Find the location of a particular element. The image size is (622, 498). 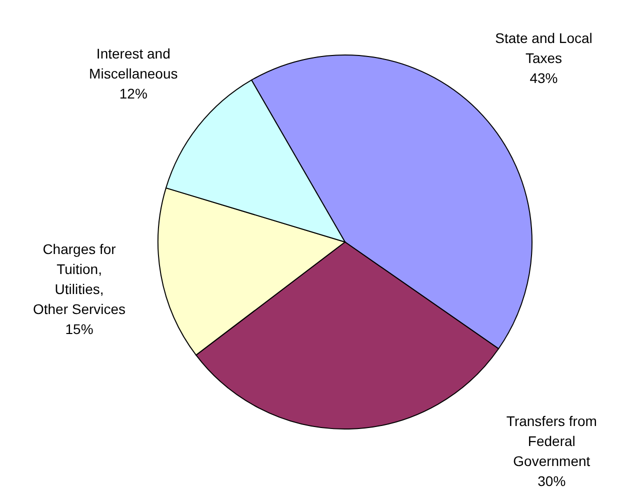

data-label: 30% is located at coordinates (552, 481).